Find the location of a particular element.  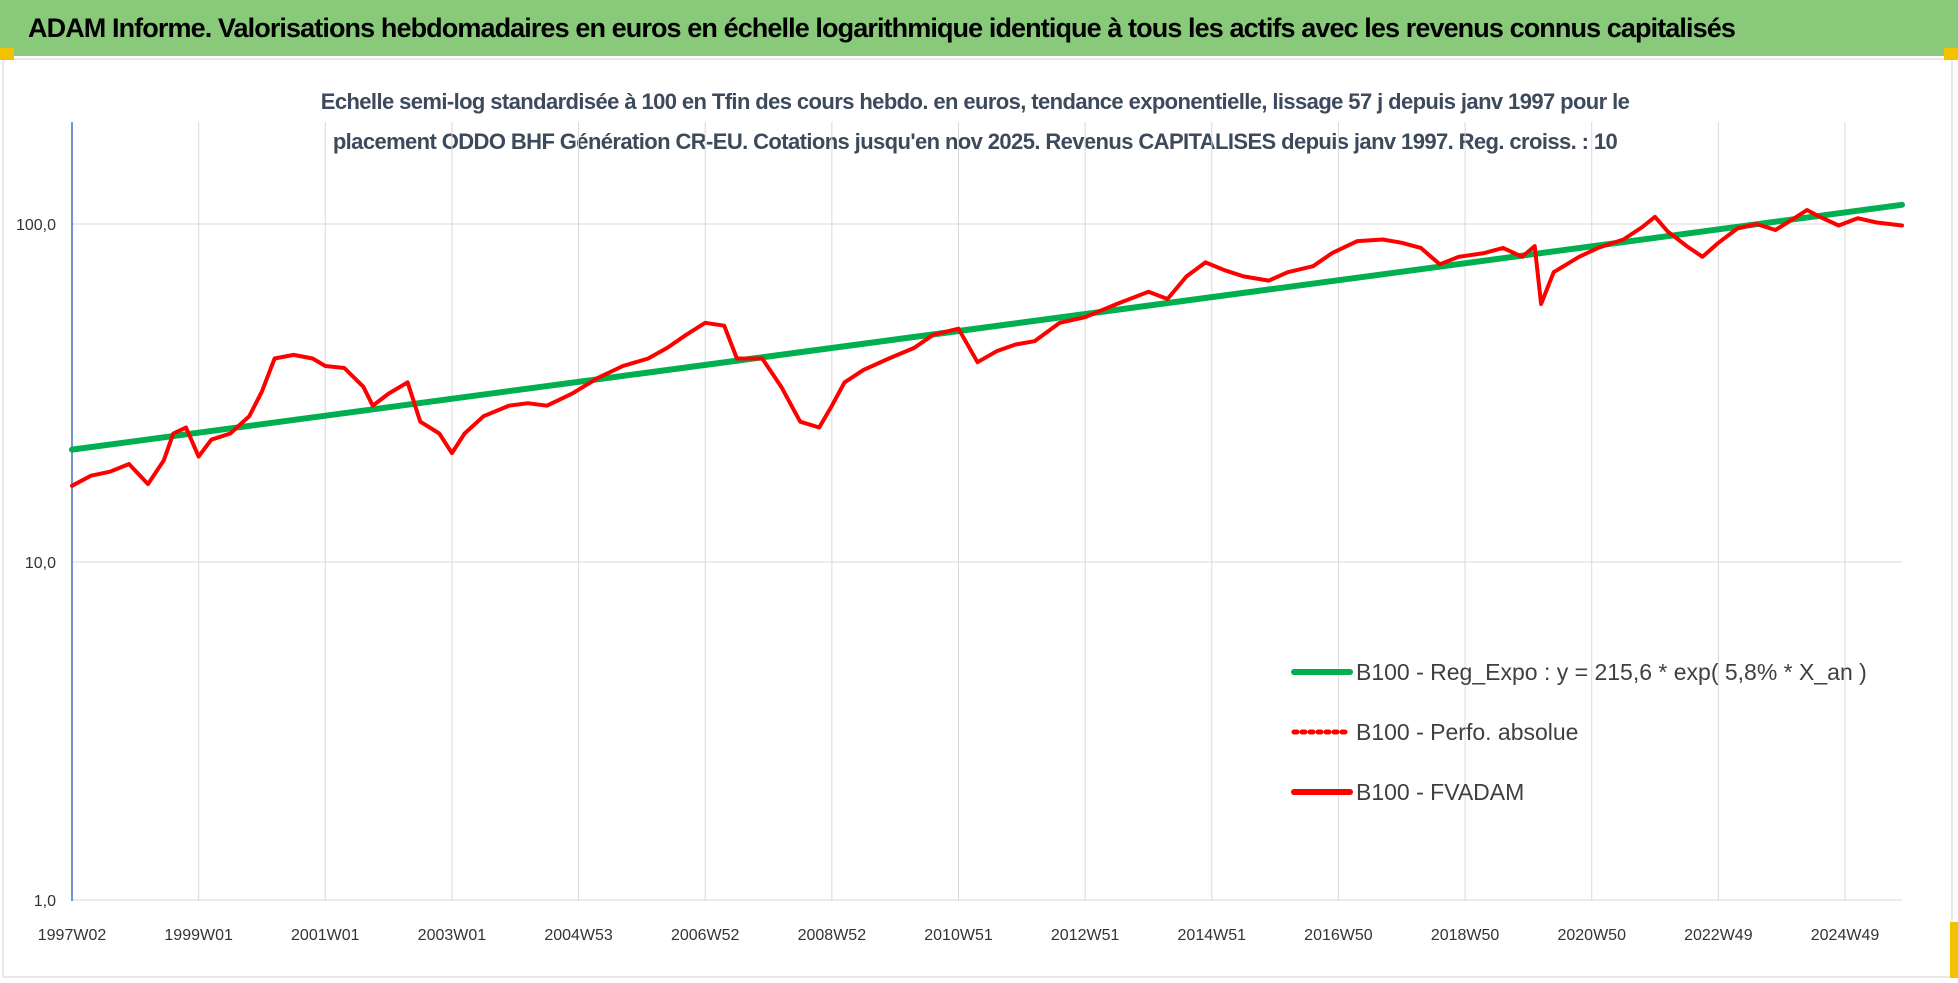

x-tick-label: 2018W50 is located at coordinates (1465, 935).